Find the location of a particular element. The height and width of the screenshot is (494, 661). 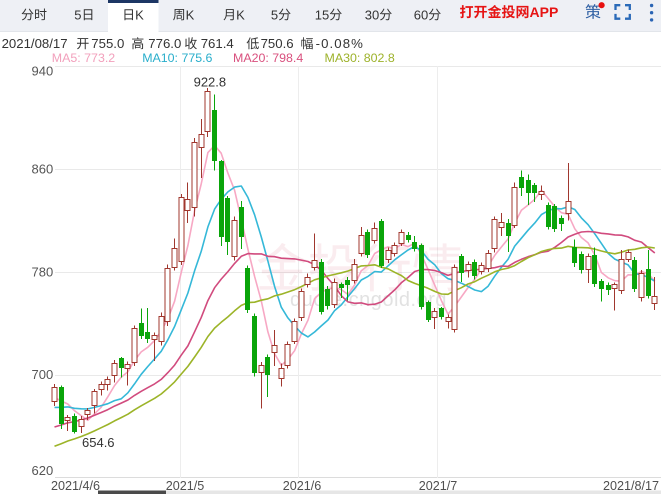

svg-text: 940 is located at coordinates (43, 71).